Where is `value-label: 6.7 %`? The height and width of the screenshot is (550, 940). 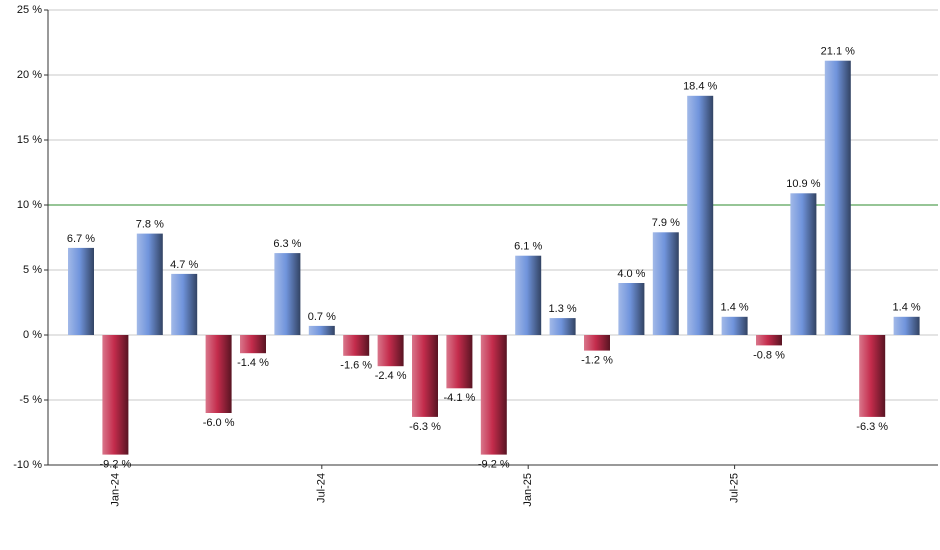
value-label: 6.7 % is located at coordinates (81, 239).